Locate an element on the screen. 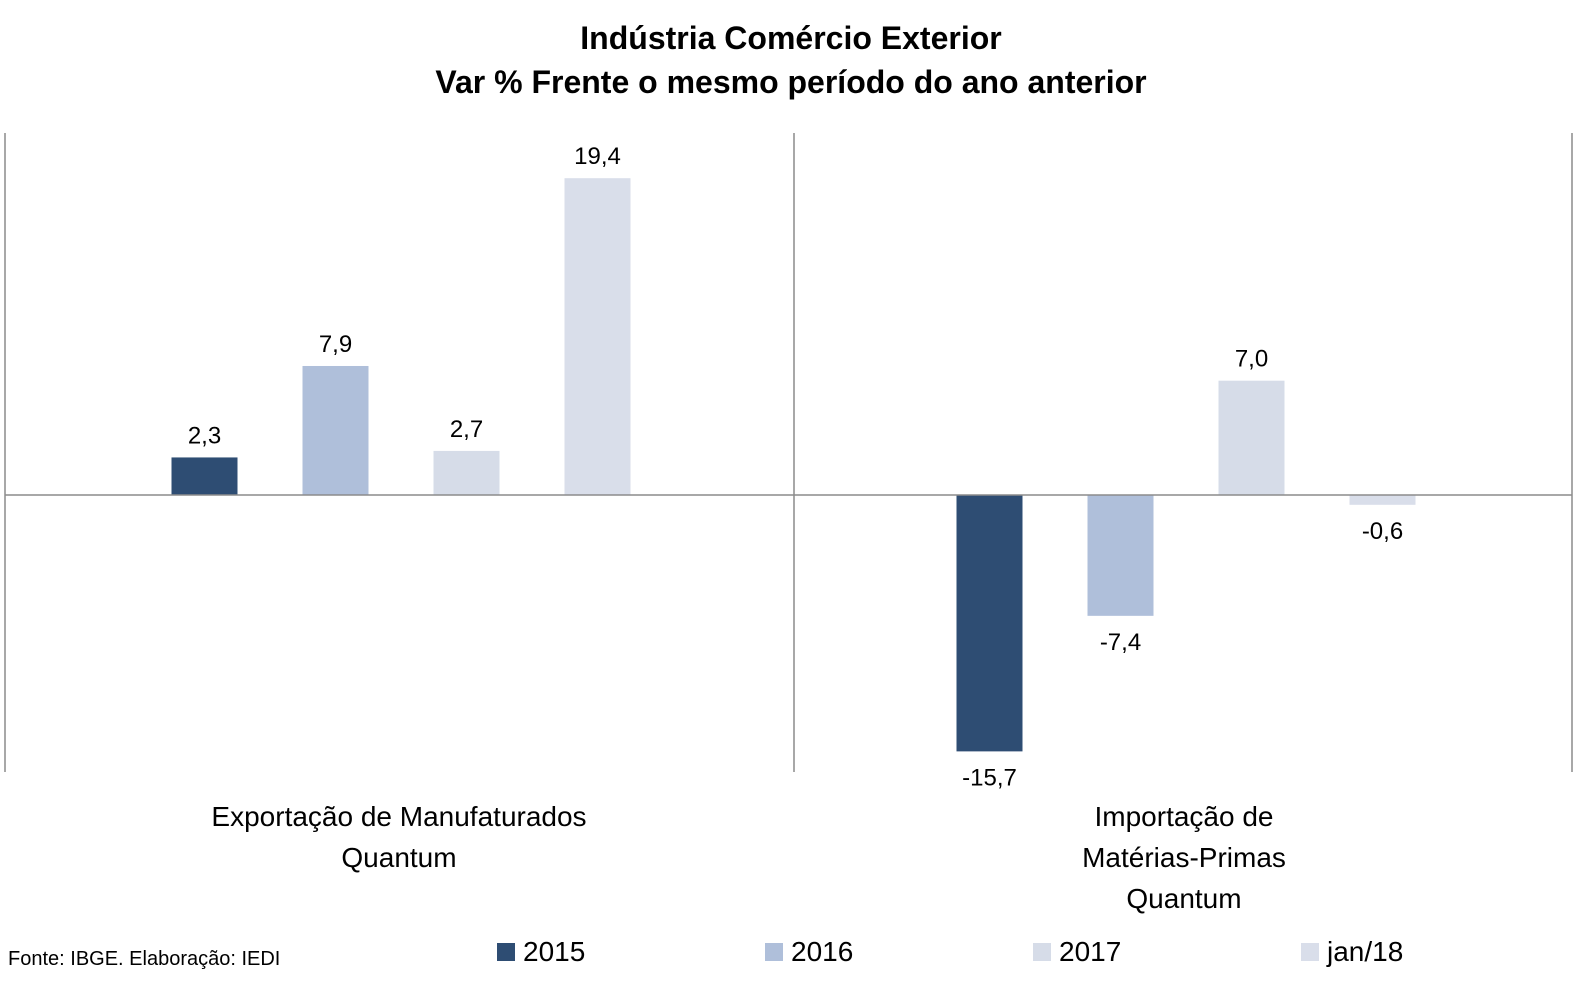  chart-title: Indústria Comércio Exterior is located at coordinates (791, 38).